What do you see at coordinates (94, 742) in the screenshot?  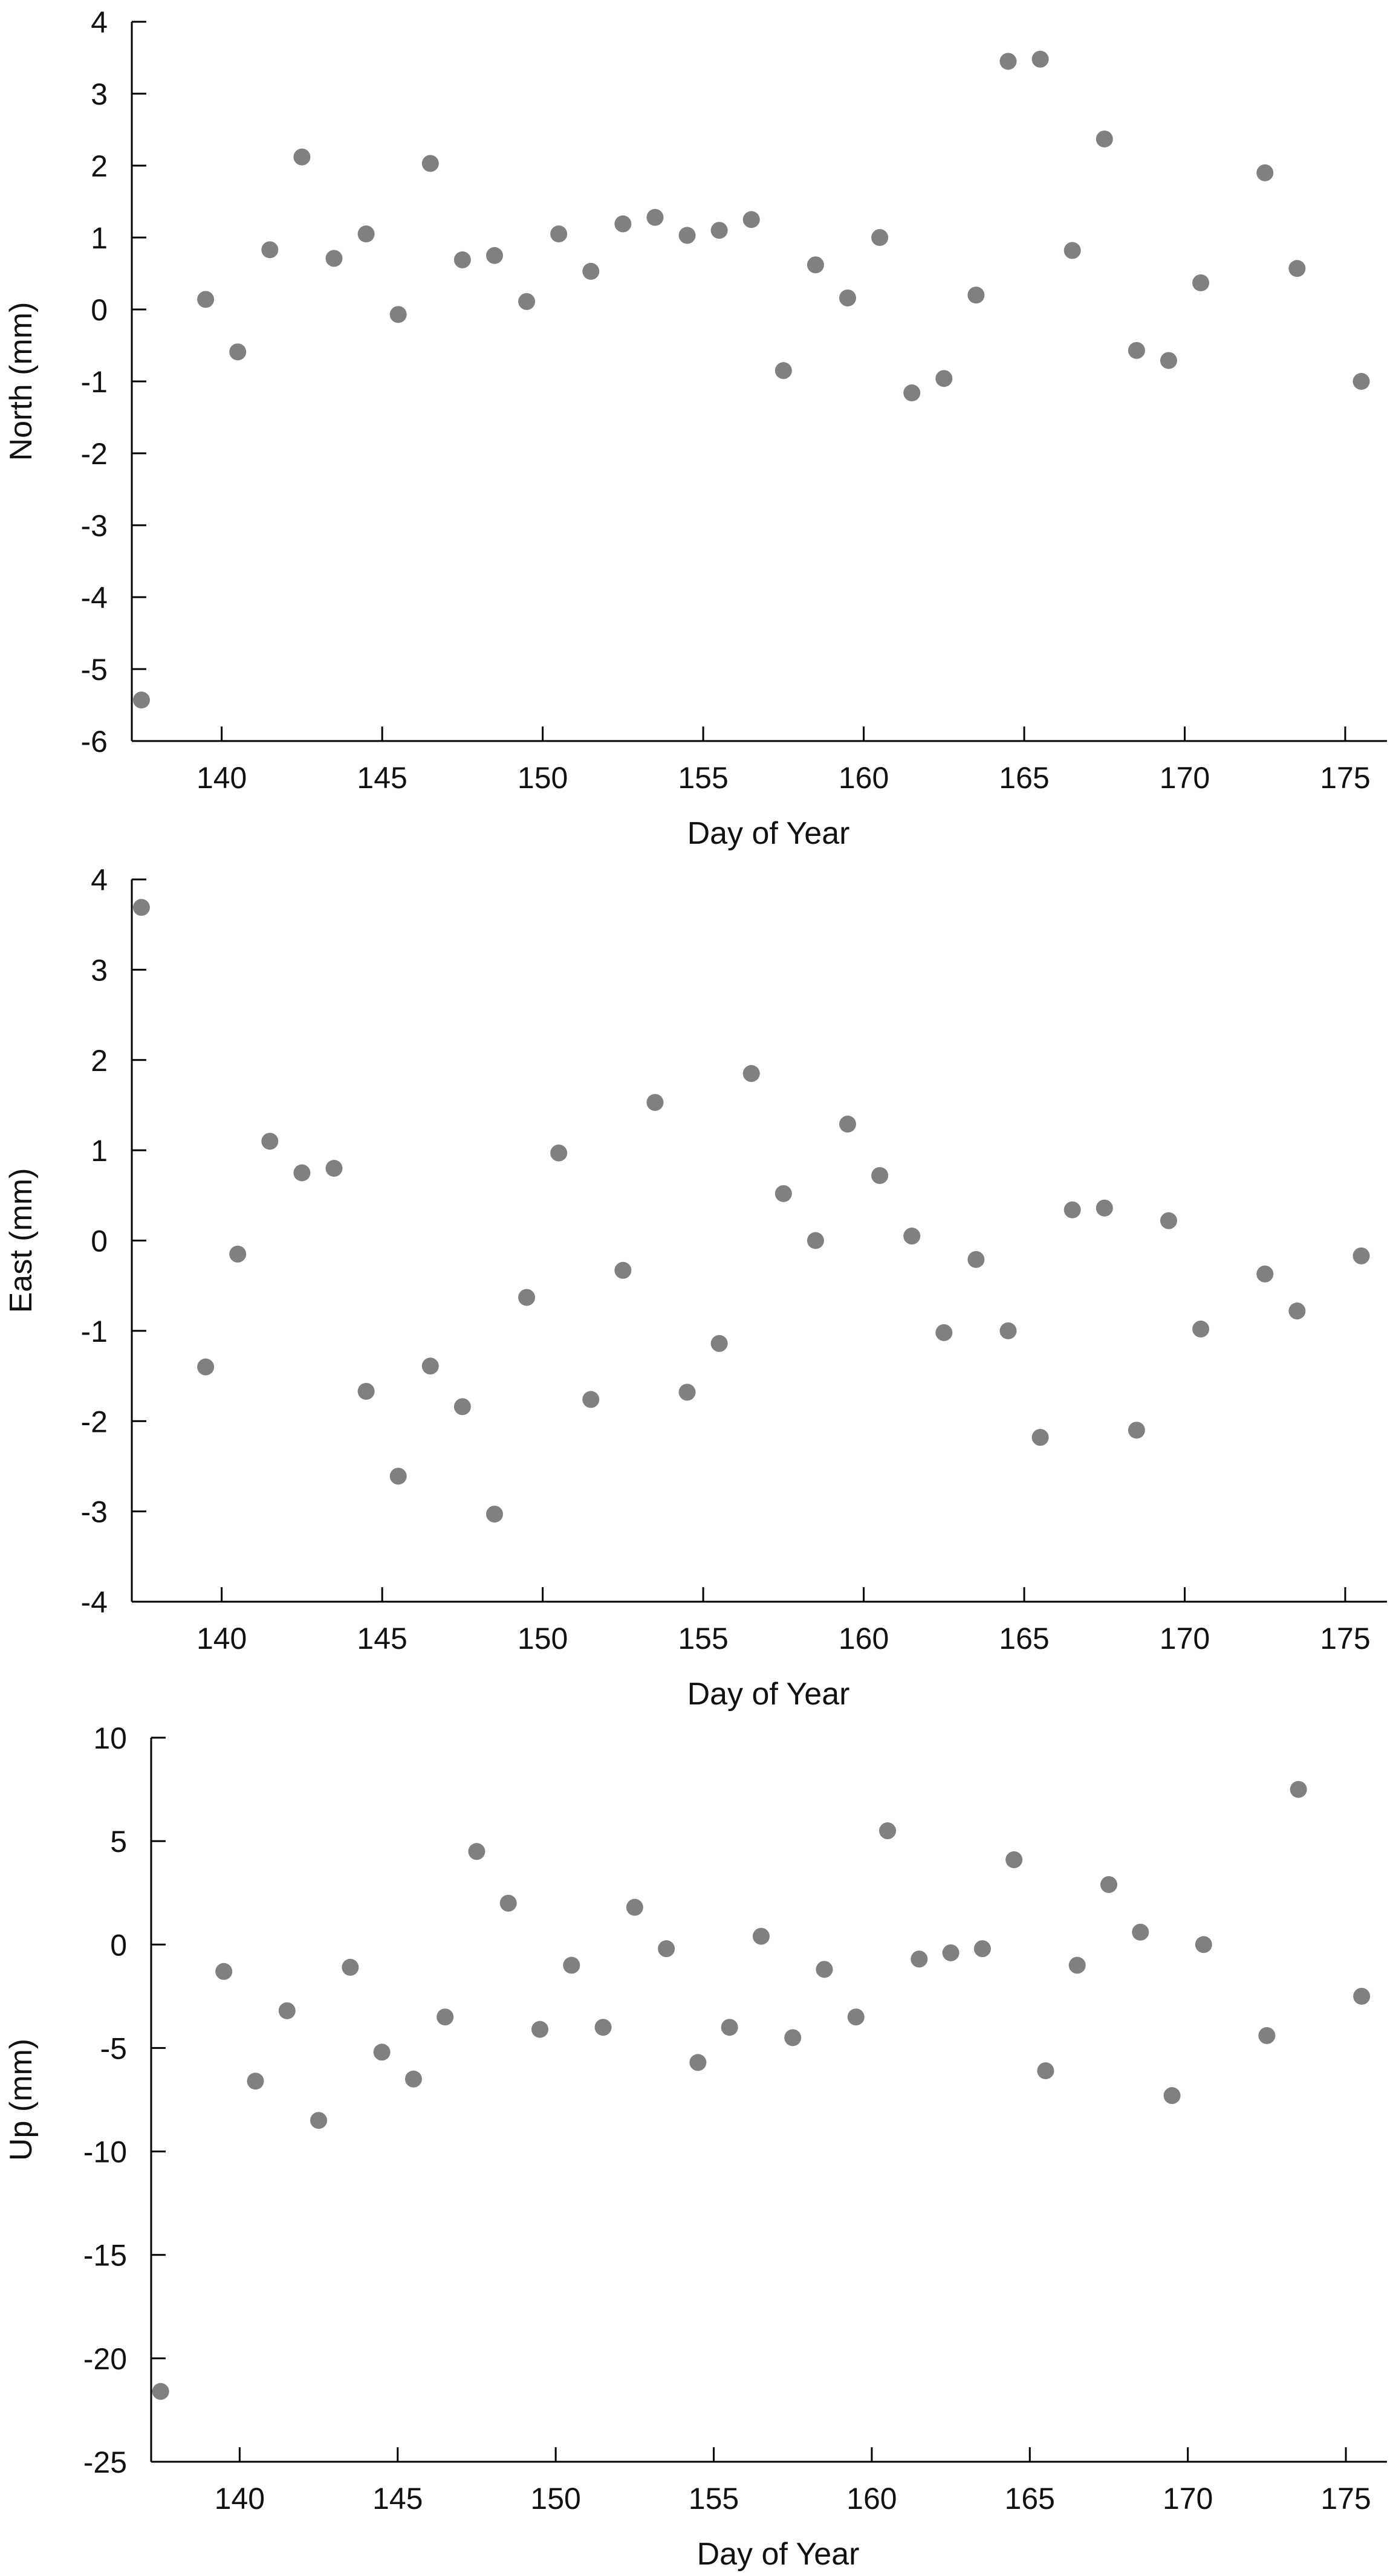 I see `y-tick-label: -6` at bounding box center [94, 742].